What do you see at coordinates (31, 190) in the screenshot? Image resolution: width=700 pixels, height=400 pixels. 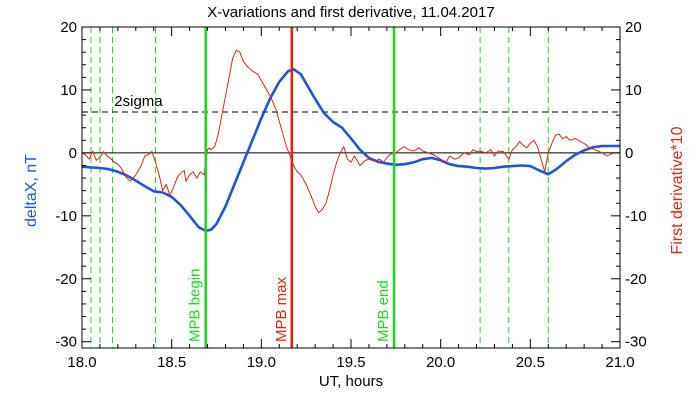 I see `y-axis-label-left: deltaX, nT` at bounding box center [31, 190].